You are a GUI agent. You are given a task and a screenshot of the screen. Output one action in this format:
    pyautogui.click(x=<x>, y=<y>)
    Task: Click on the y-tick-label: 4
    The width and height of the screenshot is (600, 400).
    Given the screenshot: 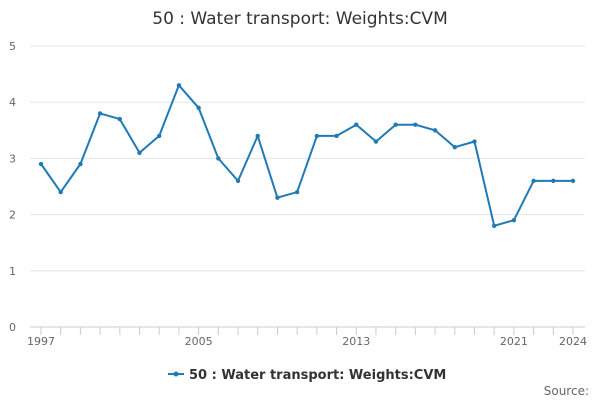 What is the action you would take?
    pyautogui.click(x=12, y=102)
    